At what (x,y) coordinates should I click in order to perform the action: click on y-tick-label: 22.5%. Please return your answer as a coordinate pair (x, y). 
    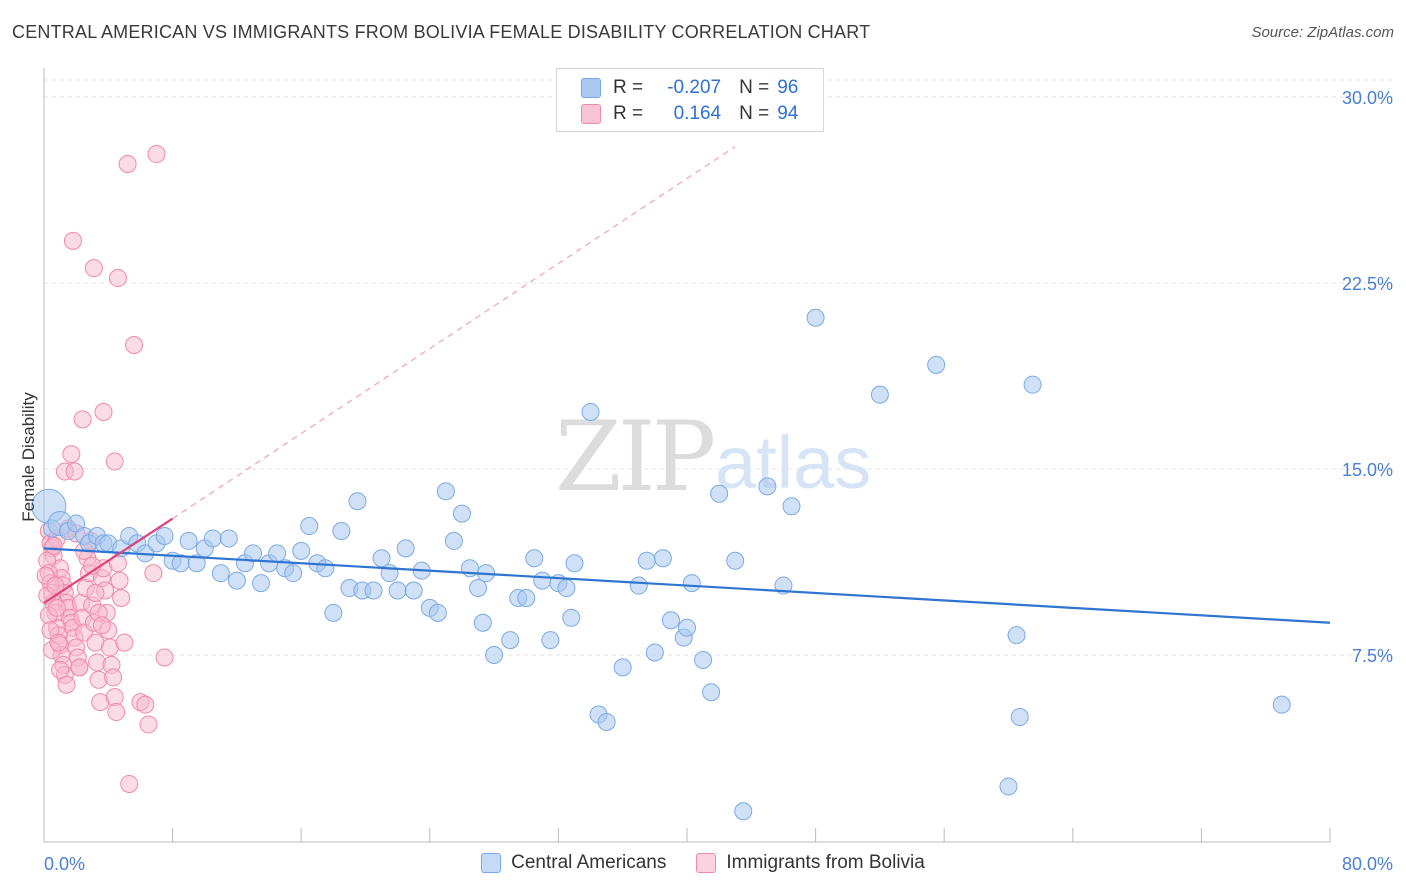
    Looking at the image, I should click on (1367, 284).